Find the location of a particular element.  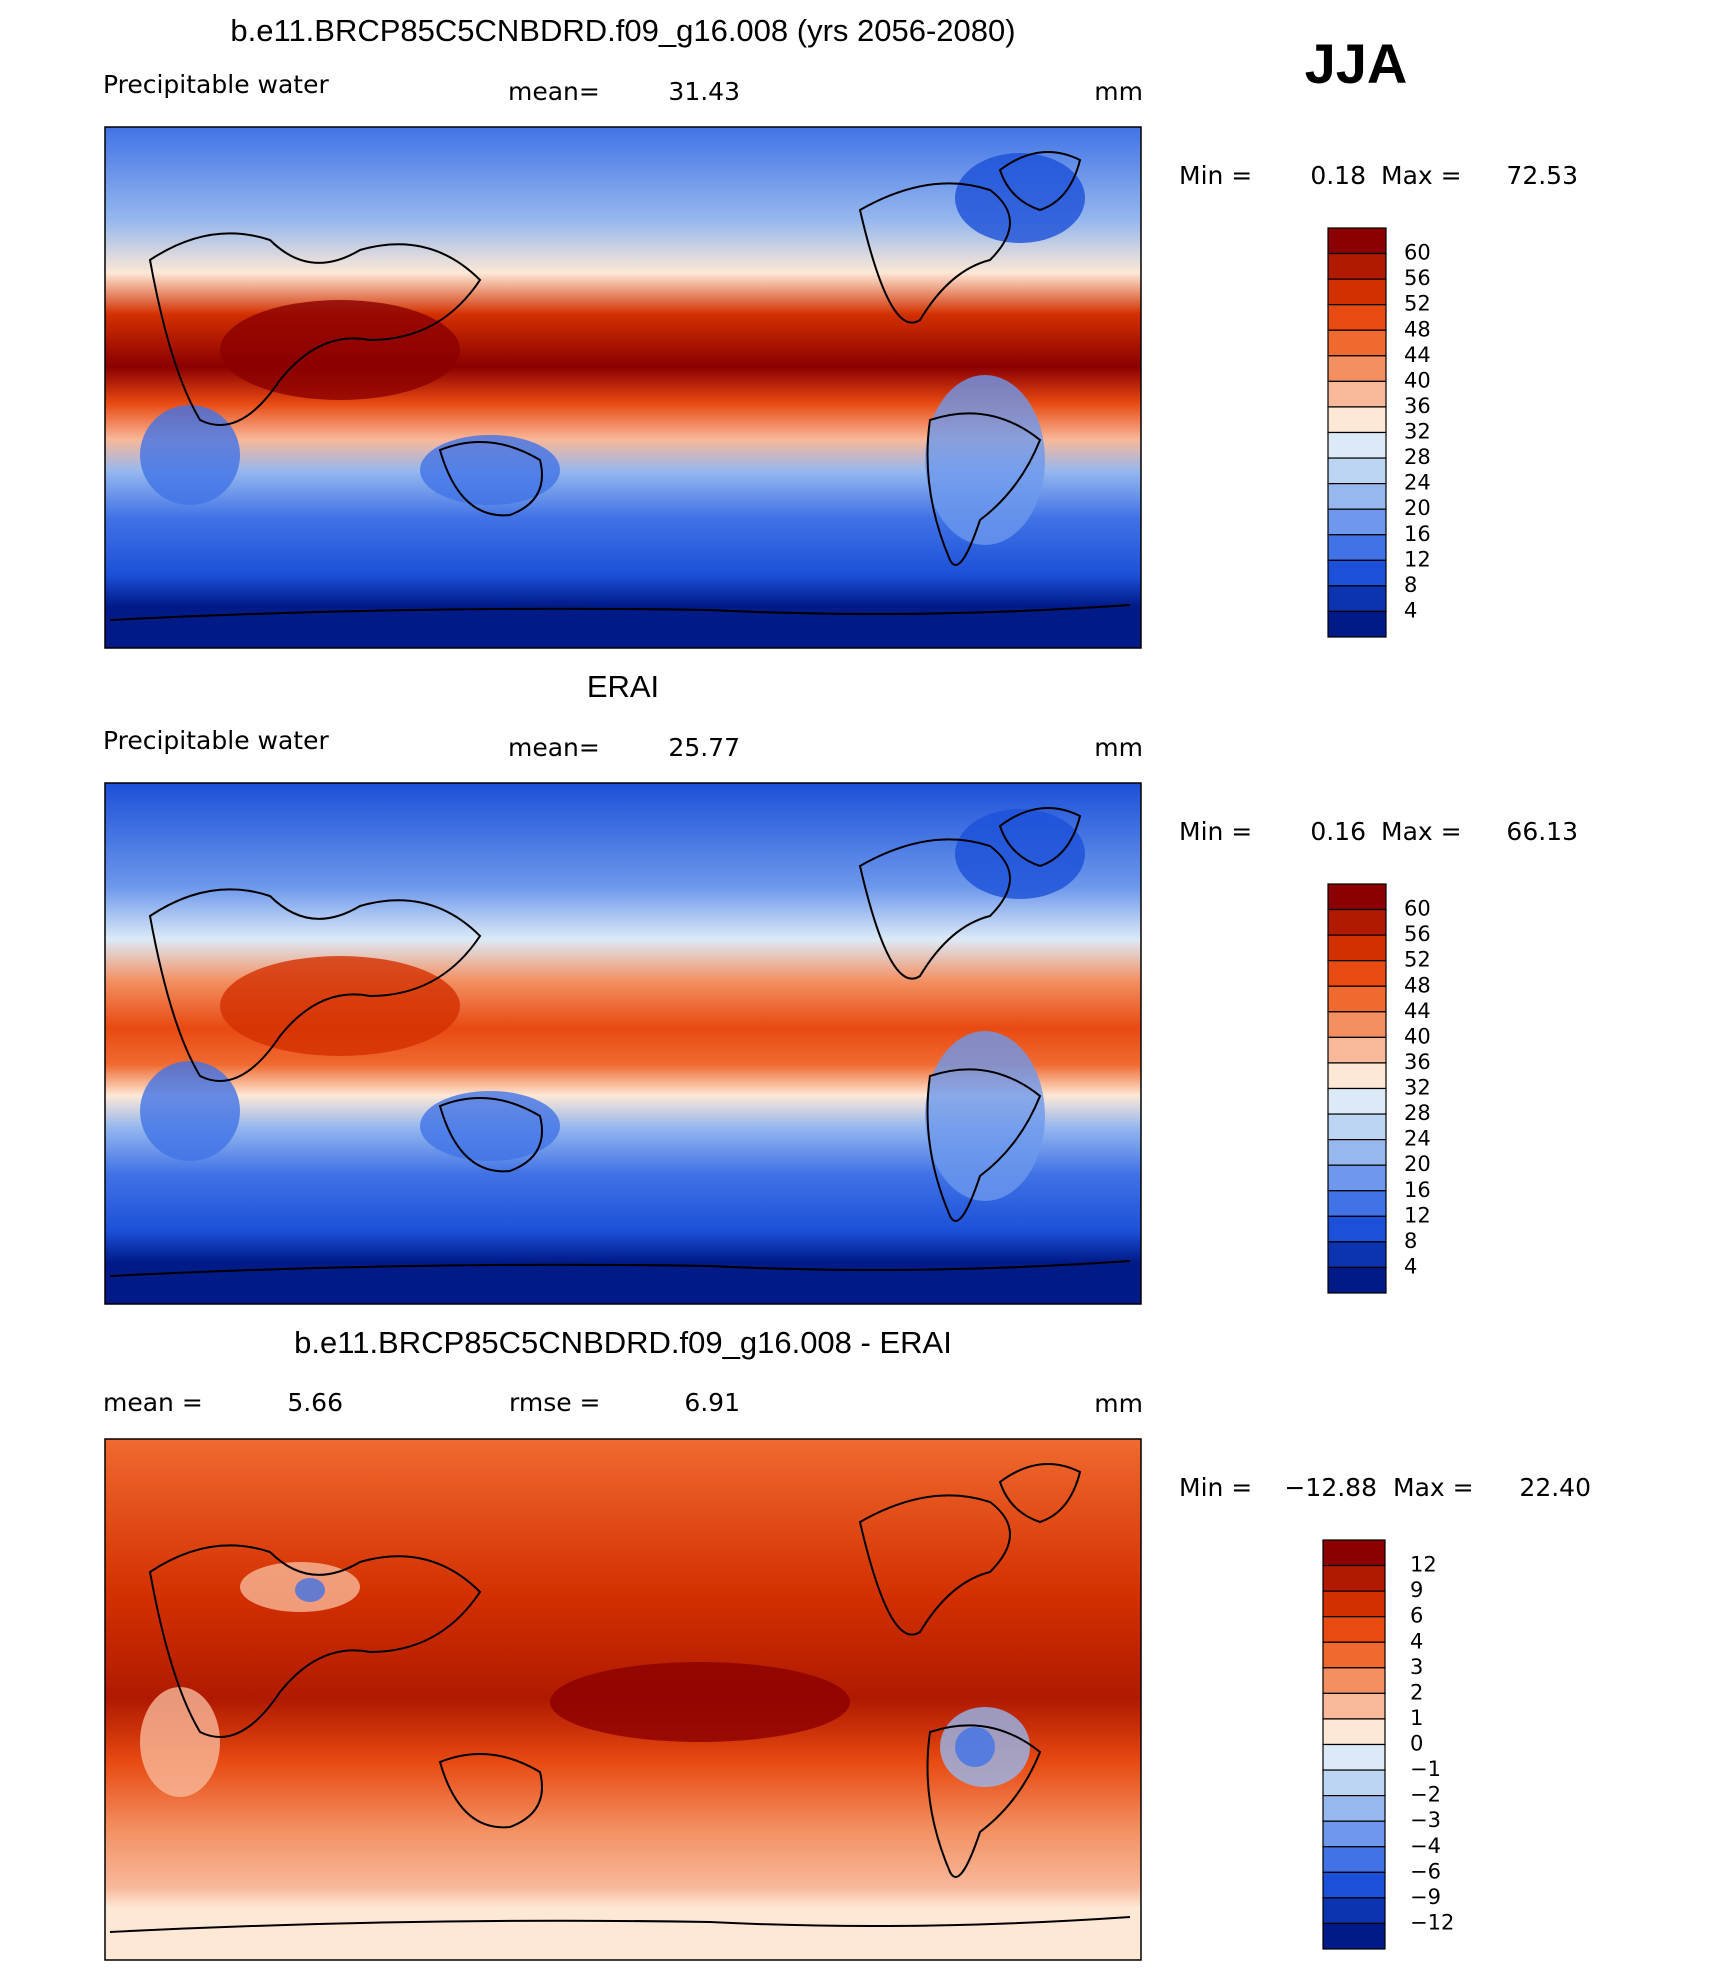

colorbar-label: −12 is located at coordinates (1432, 1922).